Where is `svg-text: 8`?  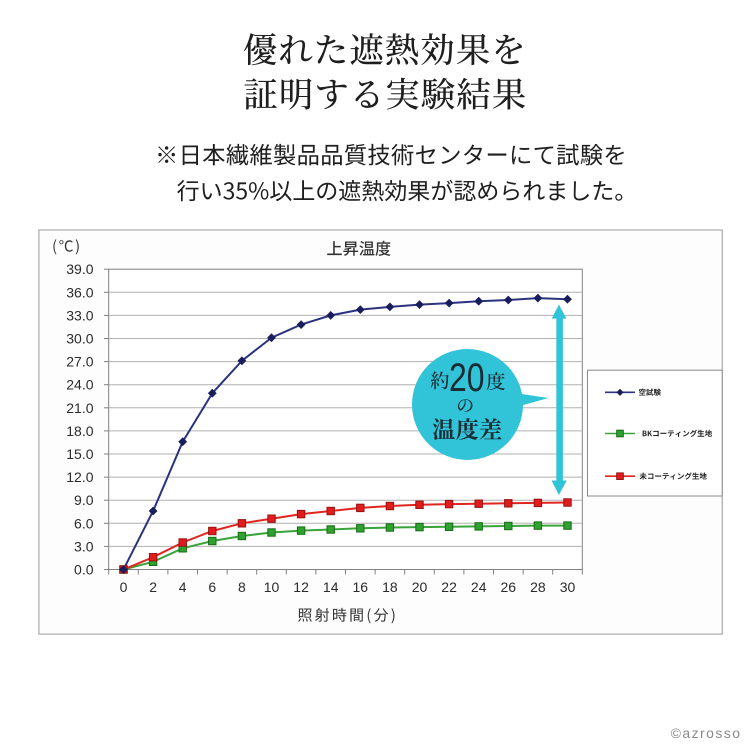
svg-text: 8 is located at coordinates (242, 587).